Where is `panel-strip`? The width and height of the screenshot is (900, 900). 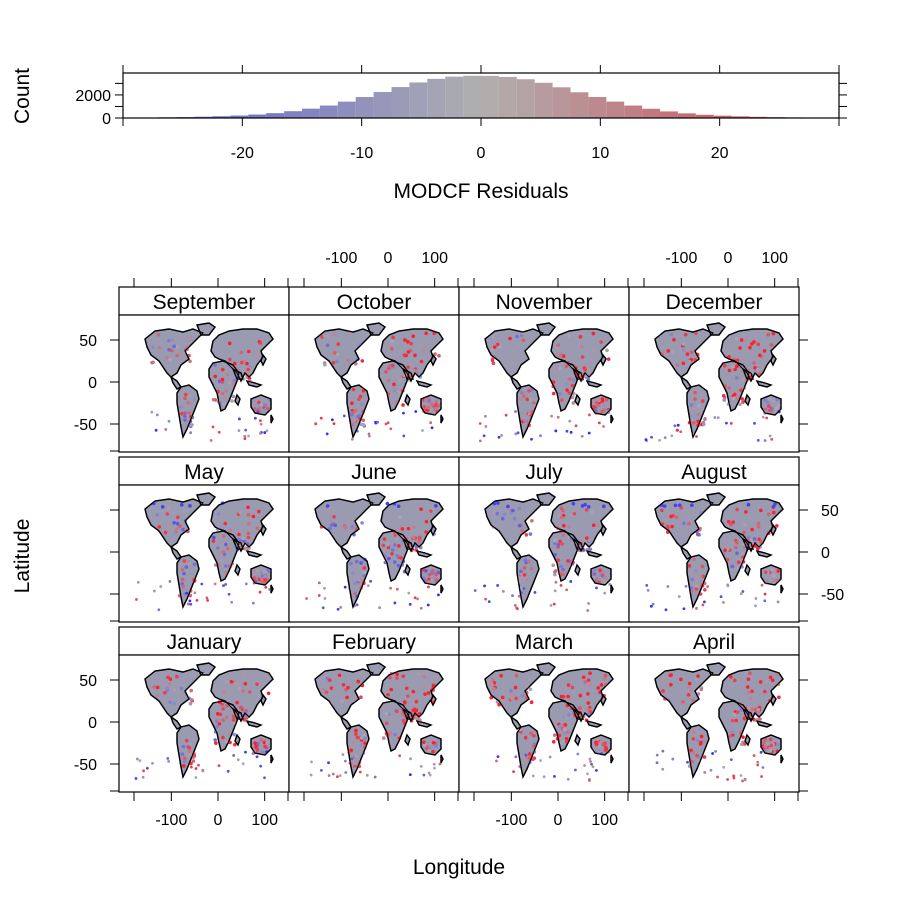
panel-strip is located at coordinates (714, 641).